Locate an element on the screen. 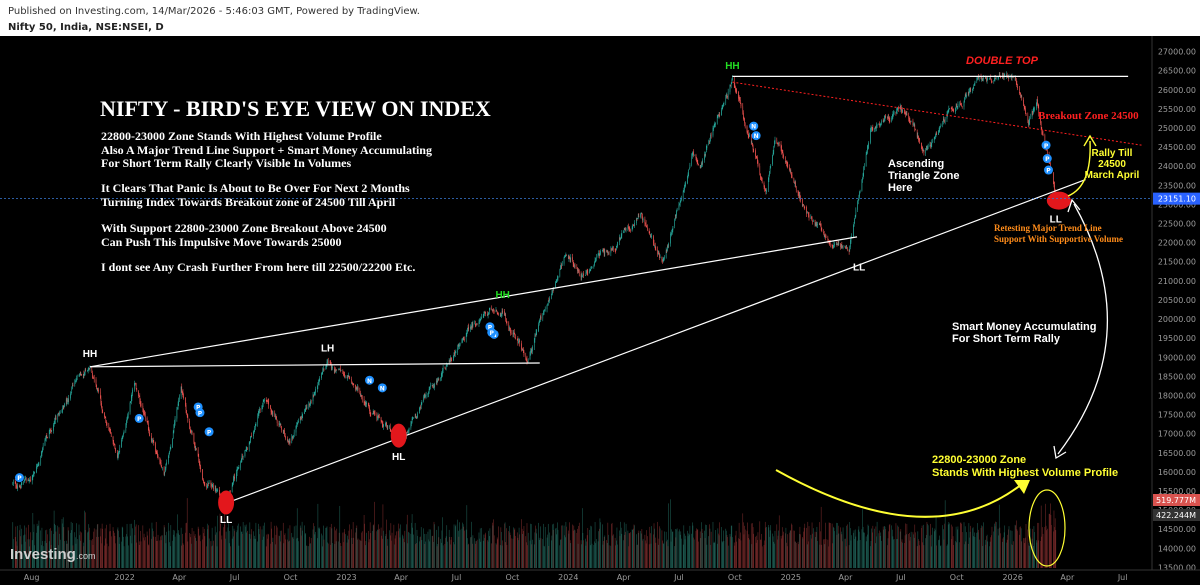  price-axis-bg is located at coordinates (1176, 310).